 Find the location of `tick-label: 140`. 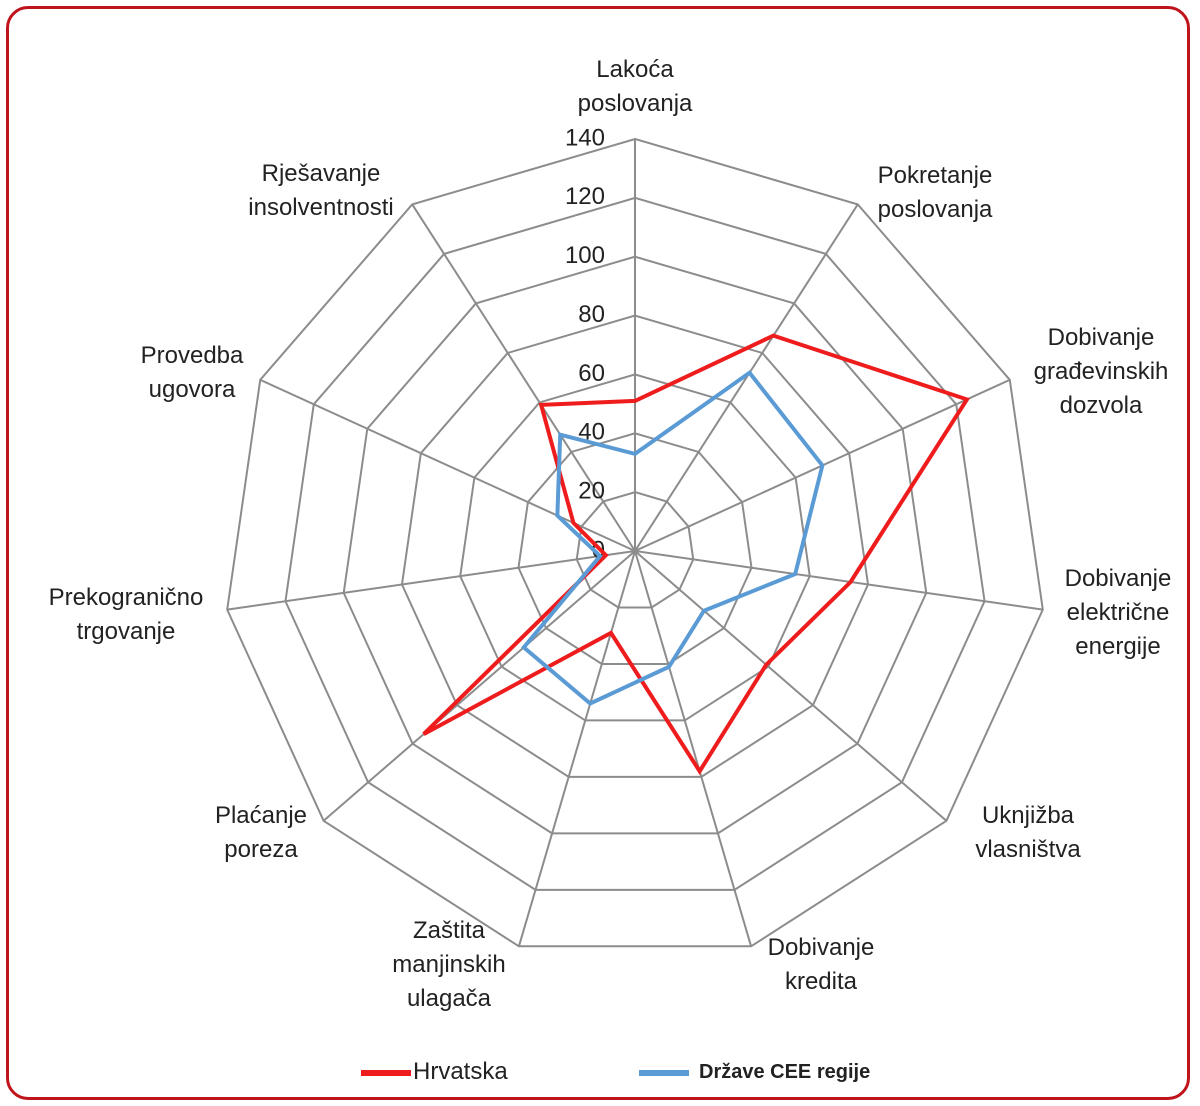

tick-label: 140 is located at coordinates (585, 137).